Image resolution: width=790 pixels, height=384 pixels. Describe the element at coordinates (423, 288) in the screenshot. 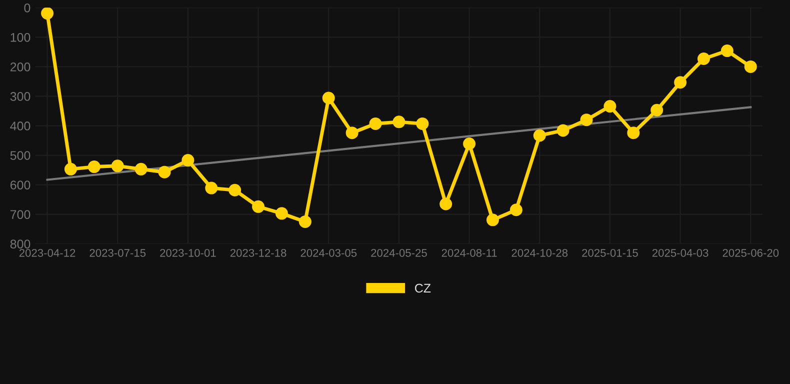

I see `legend-label: CZ` at that location.